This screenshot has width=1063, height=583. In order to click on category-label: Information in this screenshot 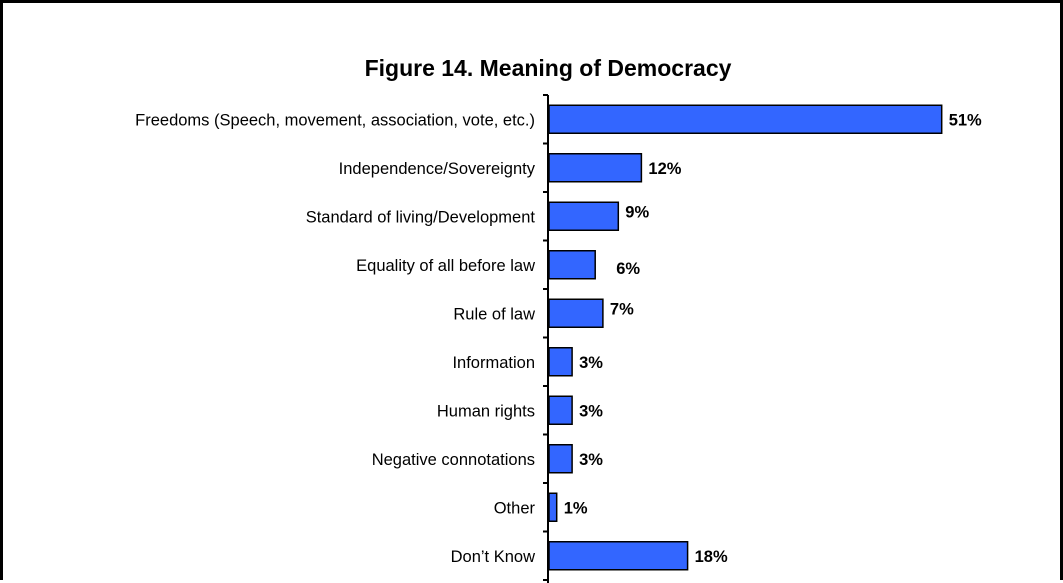, I will do `click(493, 363)`.